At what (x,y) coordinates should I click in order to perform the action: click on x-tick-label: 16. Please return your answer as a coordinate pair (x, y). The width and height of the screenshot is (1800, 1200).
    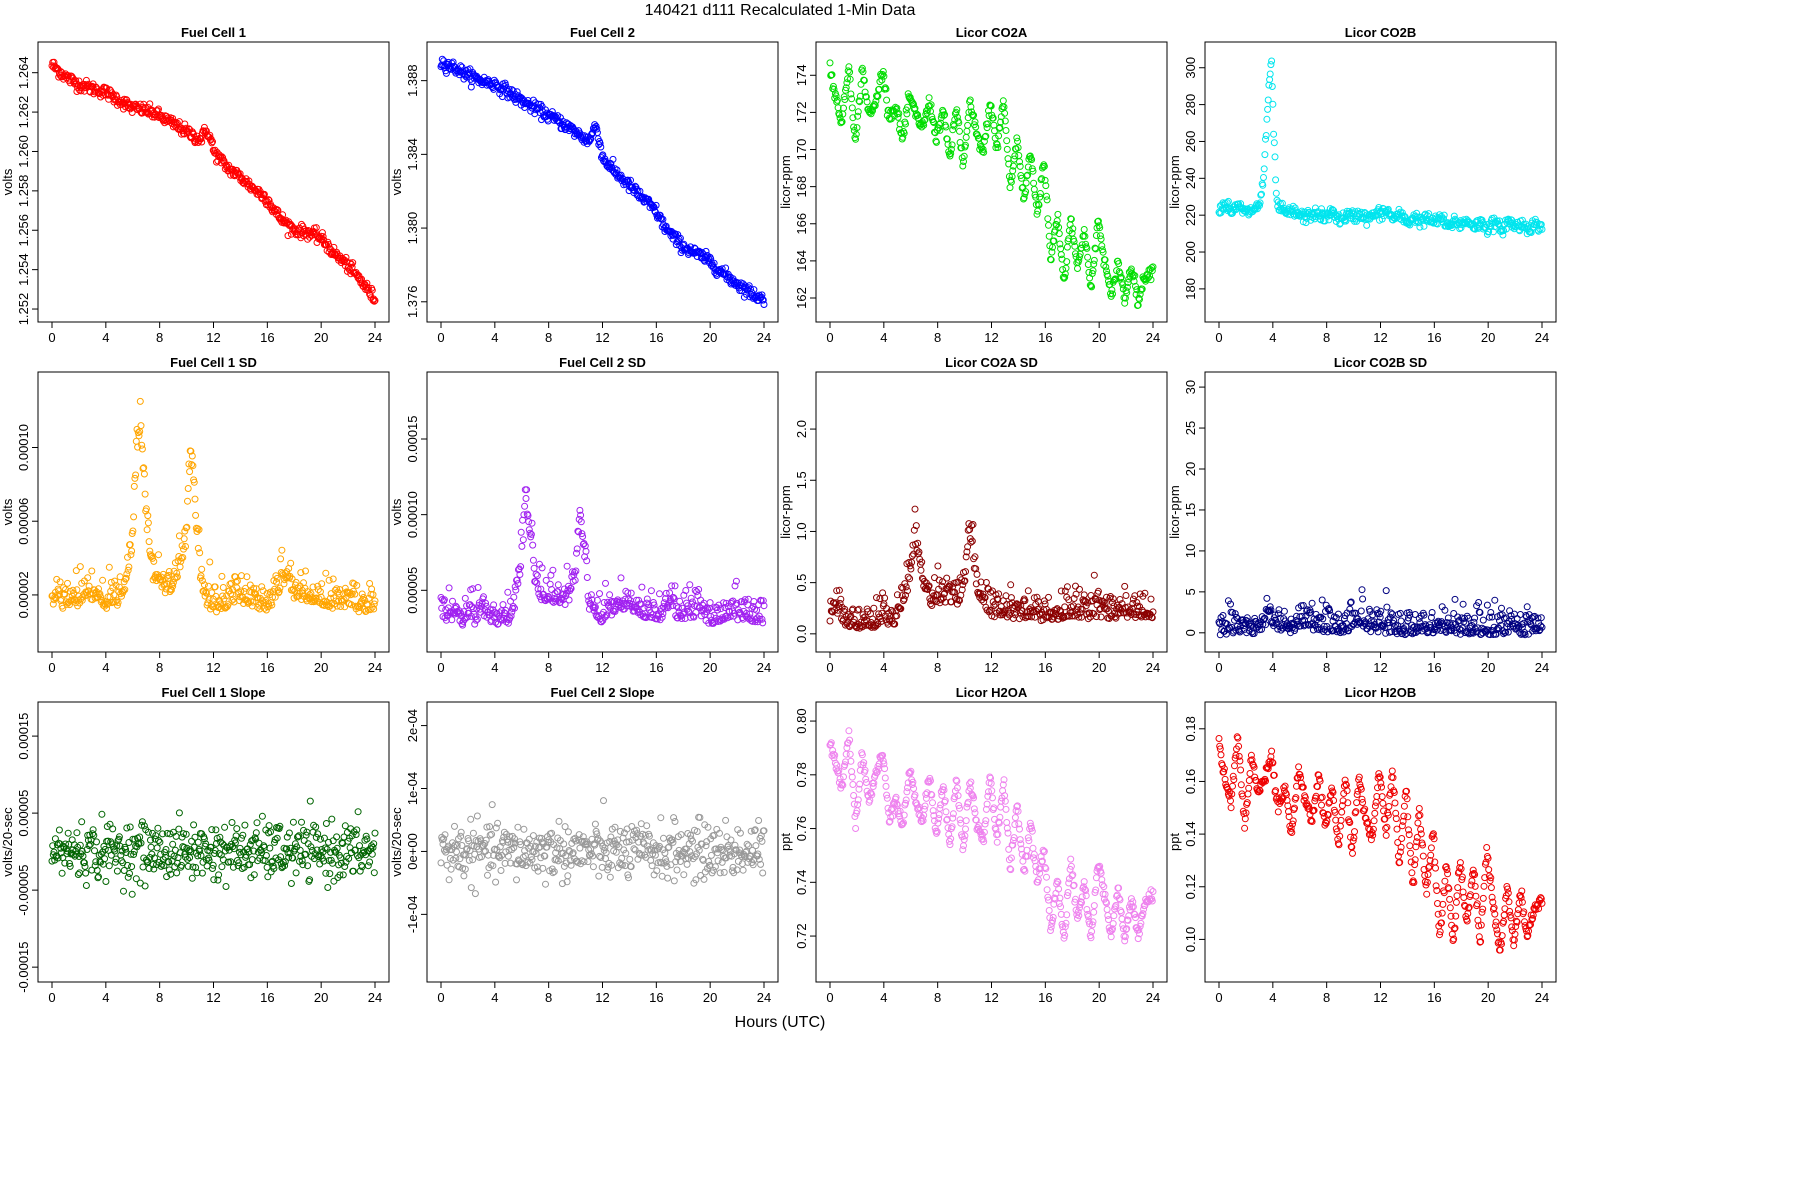
    Looking at the image, I should click on (656, 667).